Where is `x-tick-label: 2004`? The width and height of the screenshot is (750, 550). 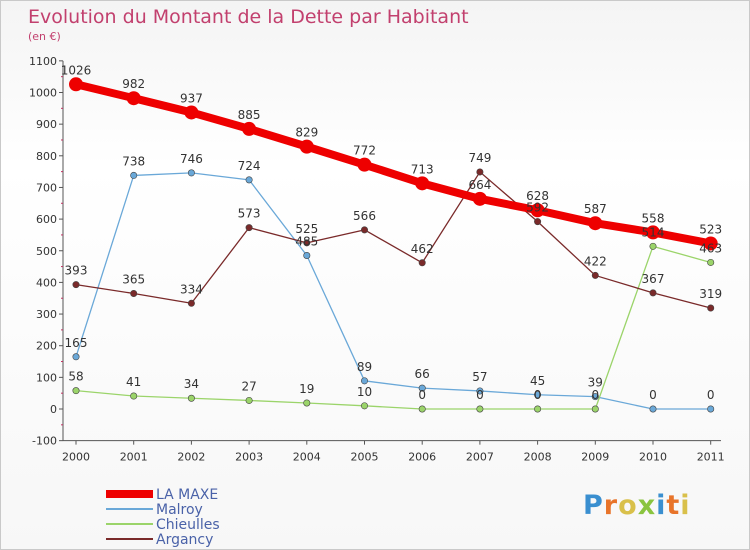 x-tick-label: 2004 is located at coordinates (307, 457).